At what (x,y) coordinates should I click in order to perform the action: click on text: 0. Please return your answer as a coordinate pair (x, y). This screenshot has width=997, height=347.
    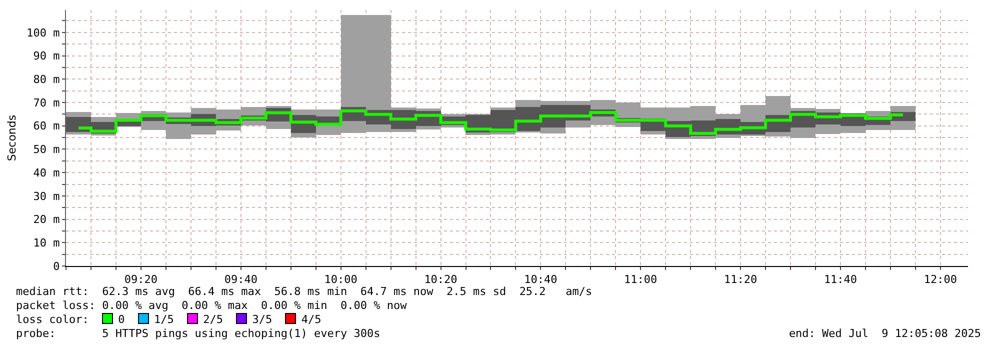
    Looking at the image, I should click on (121, 319).